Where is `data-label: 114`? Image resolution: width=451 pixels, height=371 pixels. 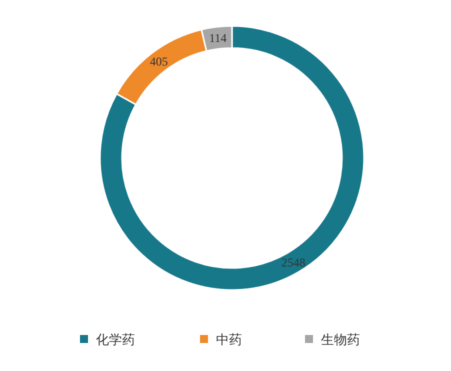 data-label: 114 is located at coordinates (218, 37).